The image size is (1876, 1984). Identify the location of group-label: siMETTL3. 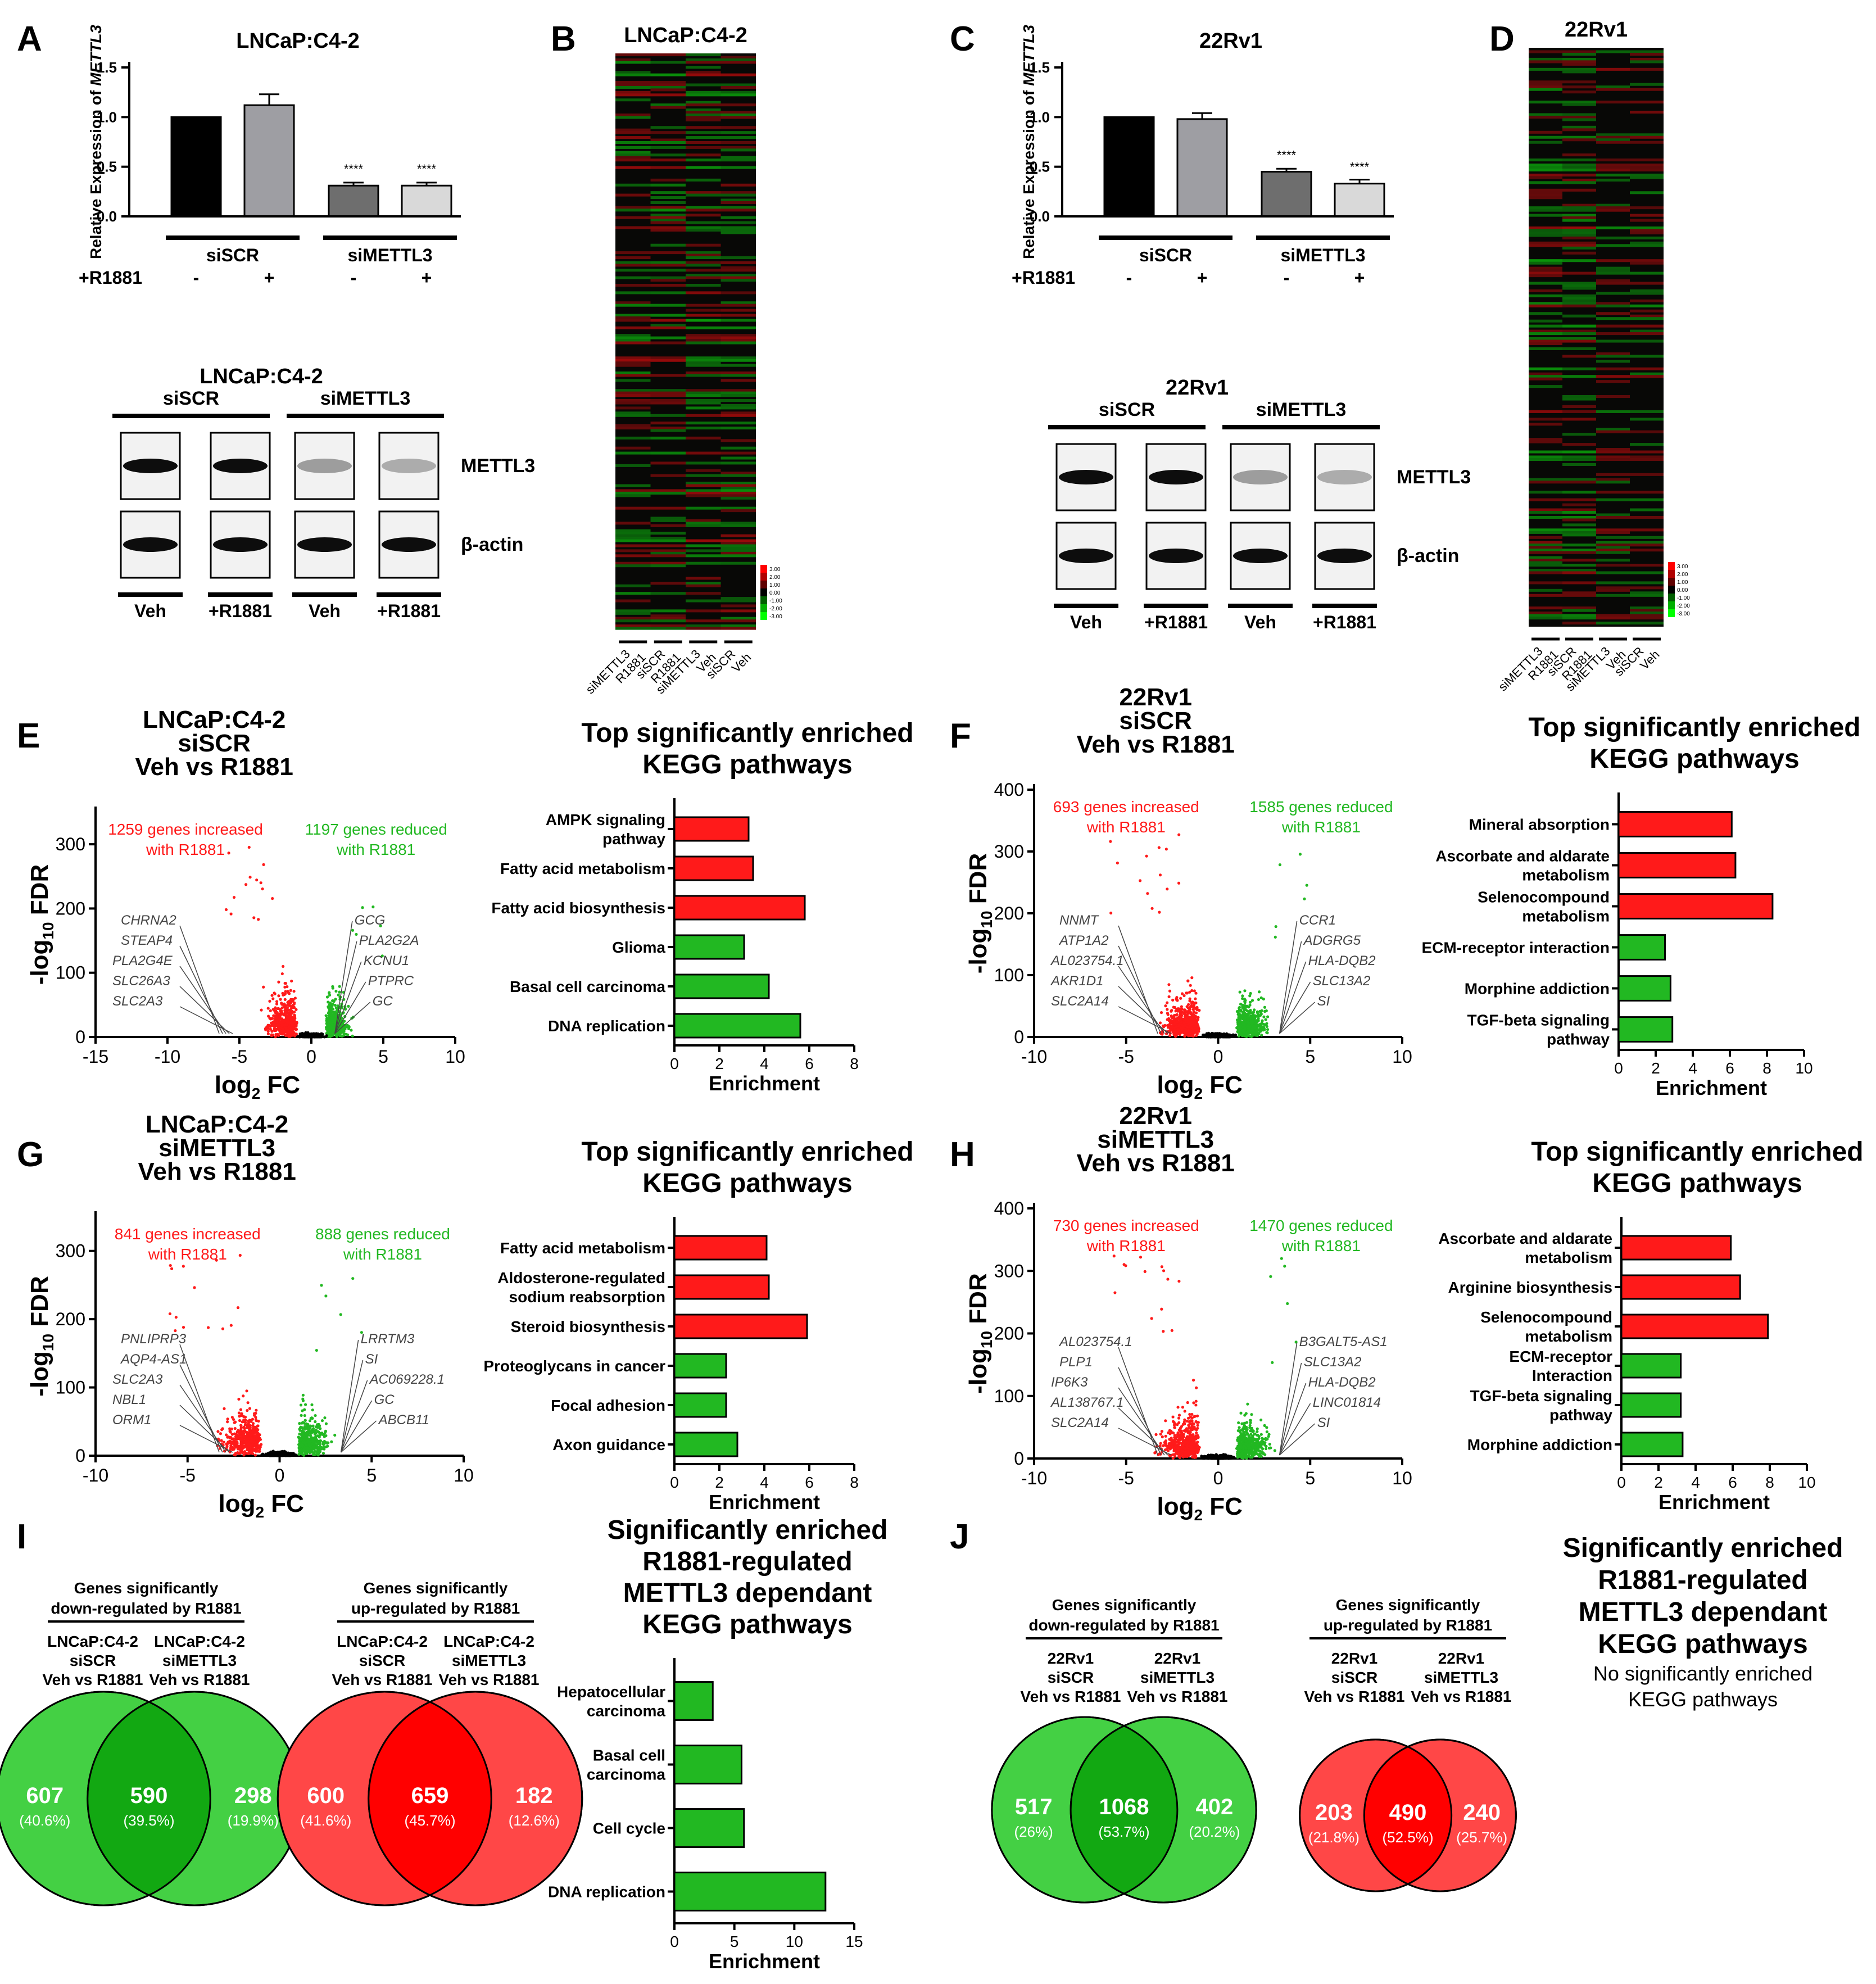
(1322, 255).